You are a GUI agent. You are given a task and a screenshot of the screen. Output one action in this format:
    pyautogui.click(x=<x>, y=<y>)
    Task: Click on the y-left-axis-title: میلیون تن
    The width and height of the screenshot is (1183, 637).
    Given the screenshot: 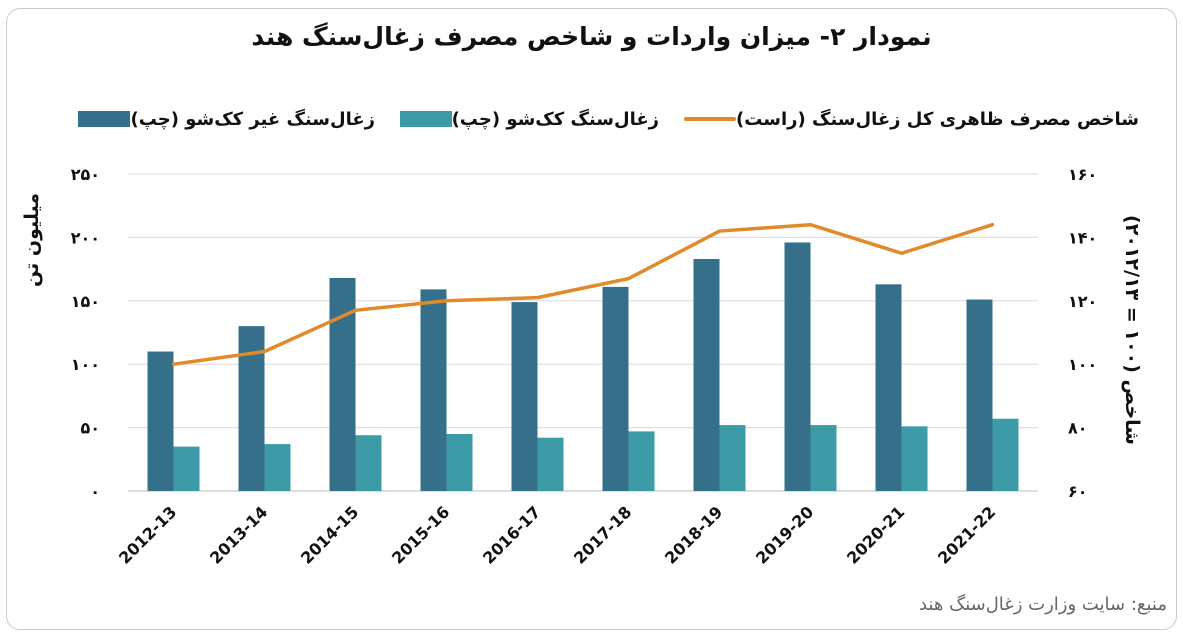 What is the action you would take?
    pyautogui.click(x=32, y=240)
    